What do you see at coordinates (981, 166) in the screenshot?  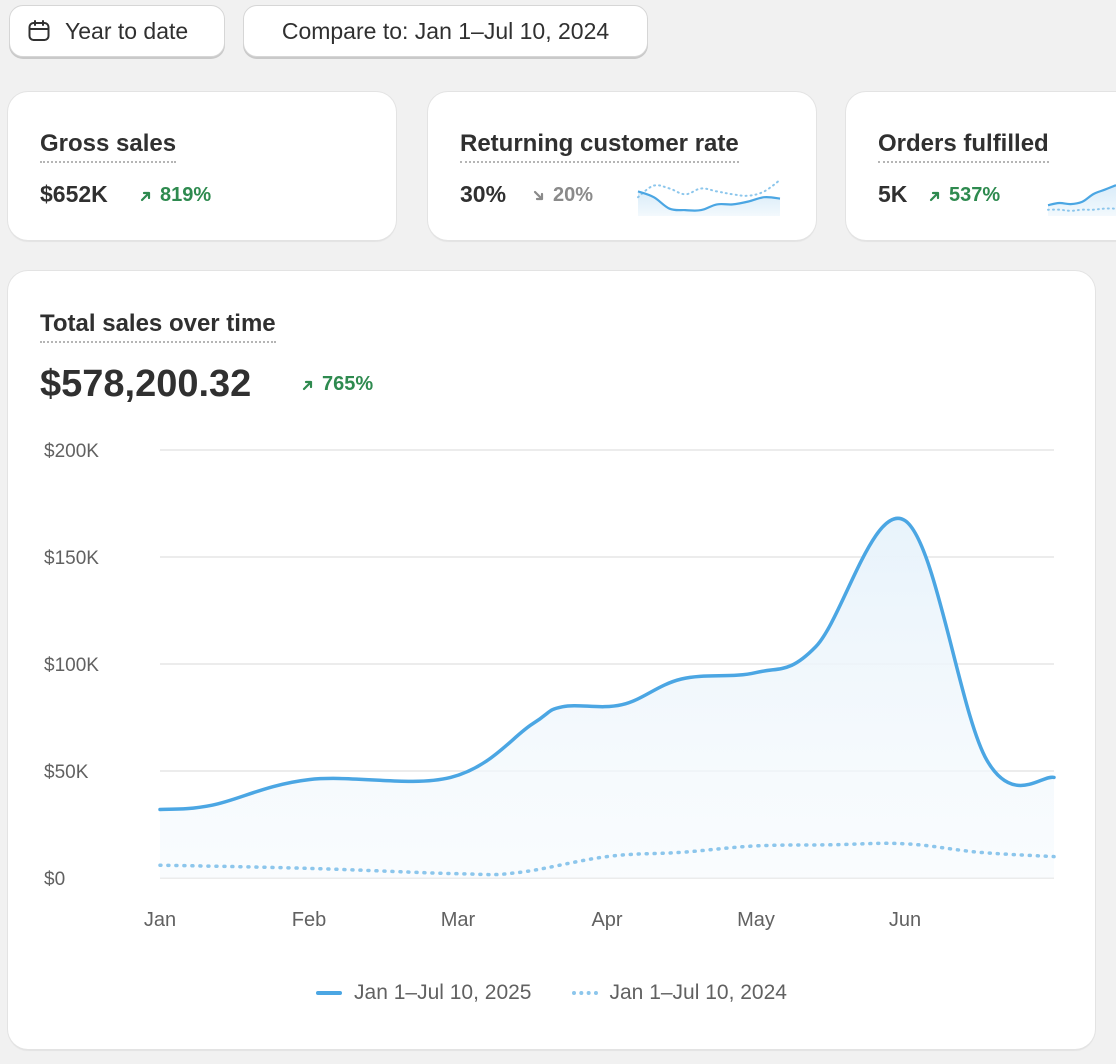 I see `kpi-card-orders-fulfilled: Orders fulfilled 5K 537%` at bounding box center [981, 166].